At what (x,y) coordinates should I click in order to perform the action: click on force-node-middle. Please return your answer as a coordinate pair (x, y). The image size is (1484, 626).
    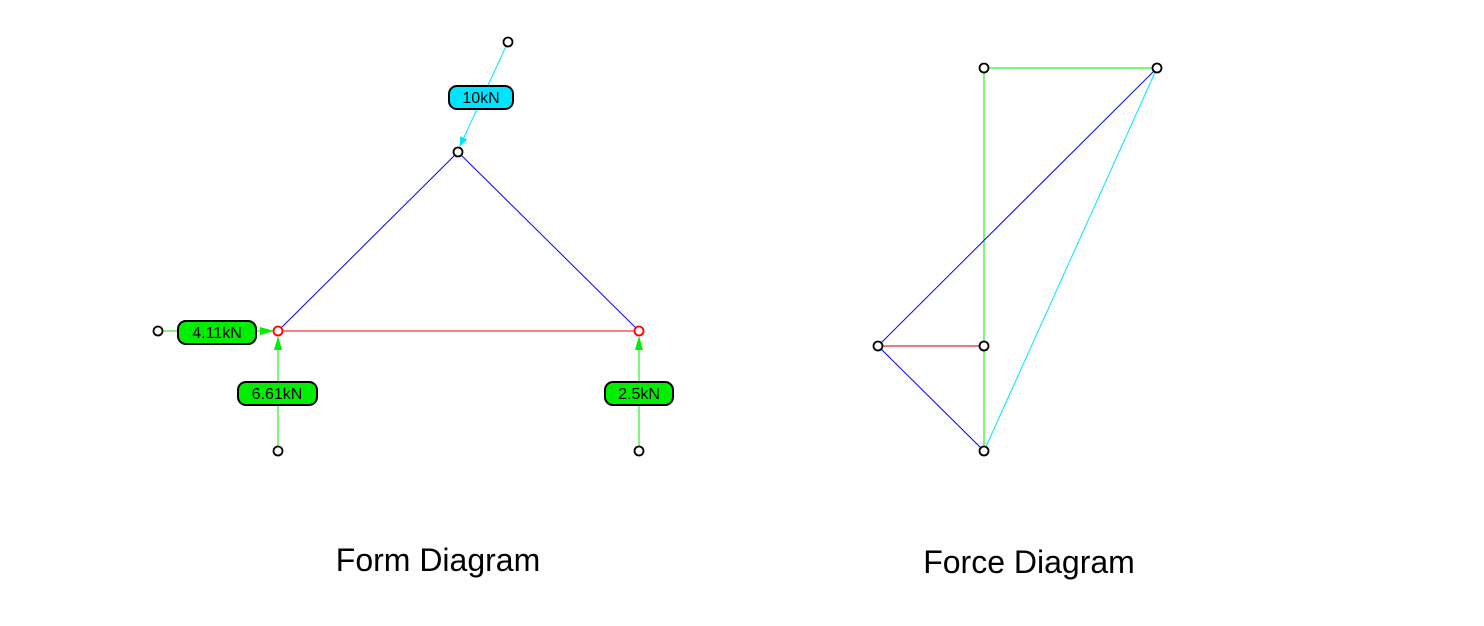
    Looking at the image, I should click on (984, 346).